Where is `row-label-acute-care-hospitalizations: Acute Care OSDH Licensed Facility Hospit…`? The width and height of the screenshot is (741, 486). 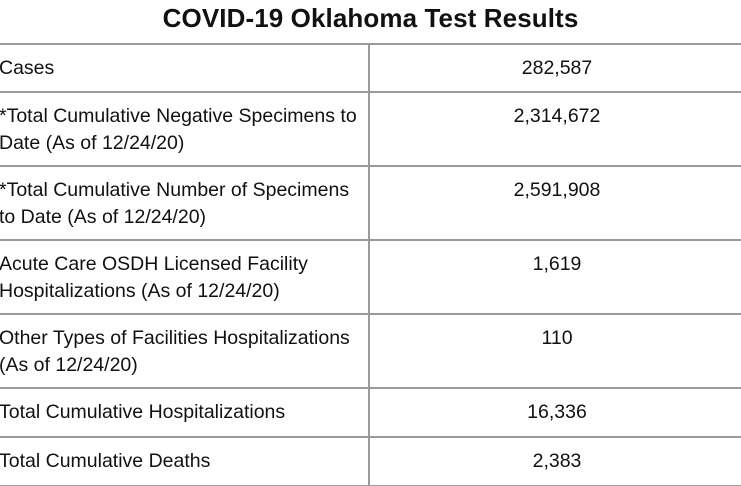
row-label-acute-care-hospitalizations: Acute Care OSDH Licensed Facility Hospit… is located at coordinates (185, 277).